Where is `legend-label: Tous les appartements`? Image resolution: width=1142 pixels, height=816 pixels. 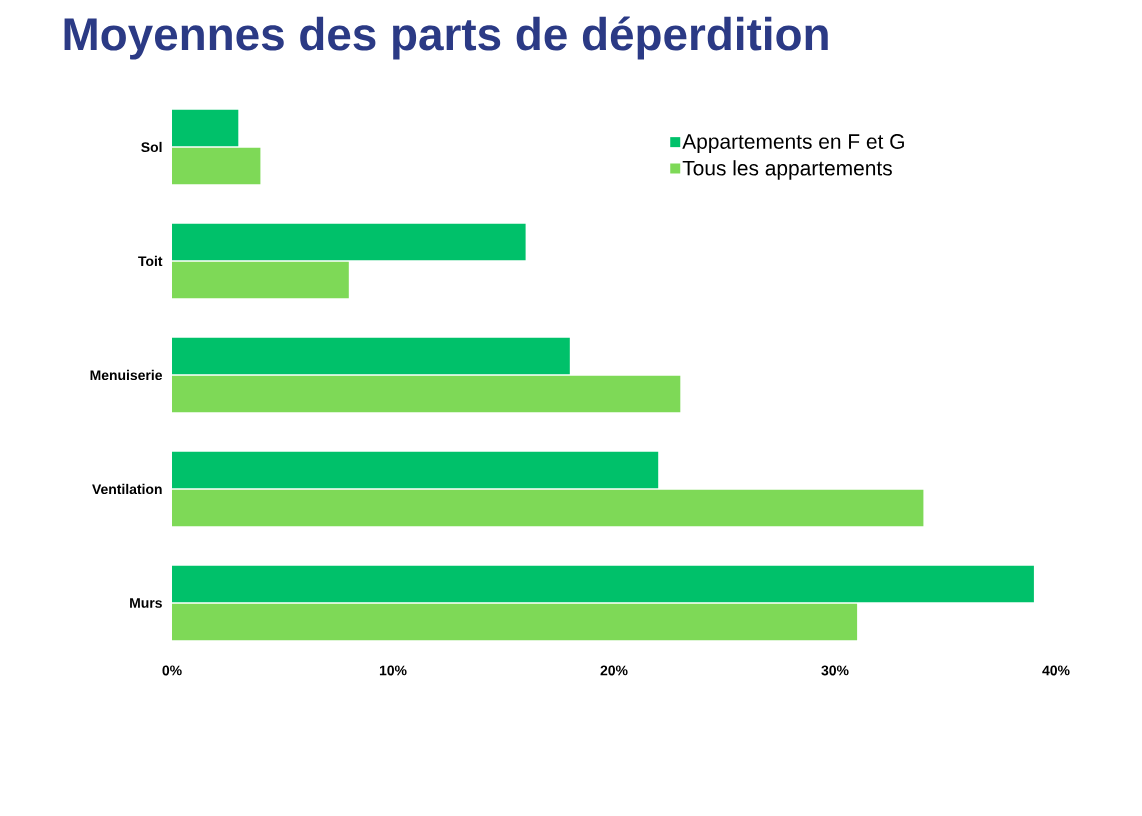
legend-label: Tous les appartements is located at coordinates (787, 170).